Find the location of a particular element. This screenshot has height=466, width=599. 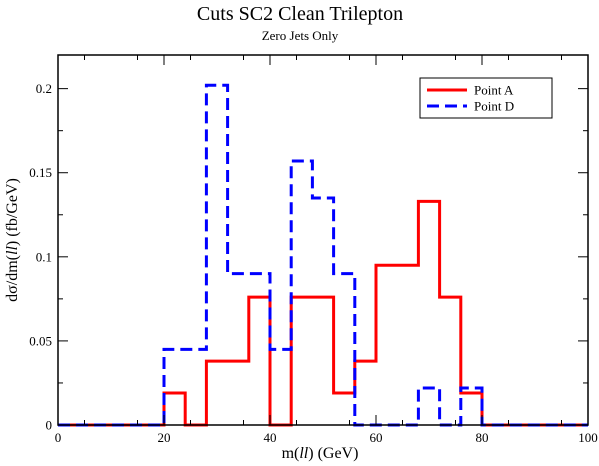

chart-subtitle: Zero Jets Only is located at coordinates (300, 35).